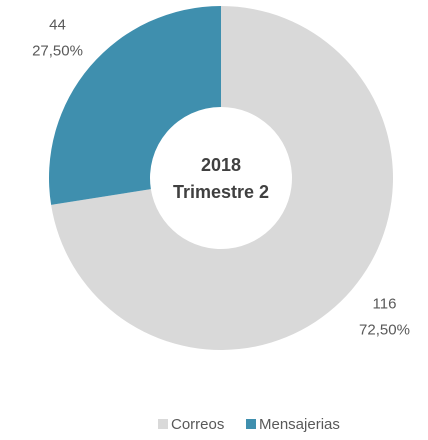 Image resolution: width=428 pixels, height=440 pixels. What do you see at coordinates (299, 424) in the screenshot?
I see `legend-label: Mensajerias` at bounding box center [299, 424].